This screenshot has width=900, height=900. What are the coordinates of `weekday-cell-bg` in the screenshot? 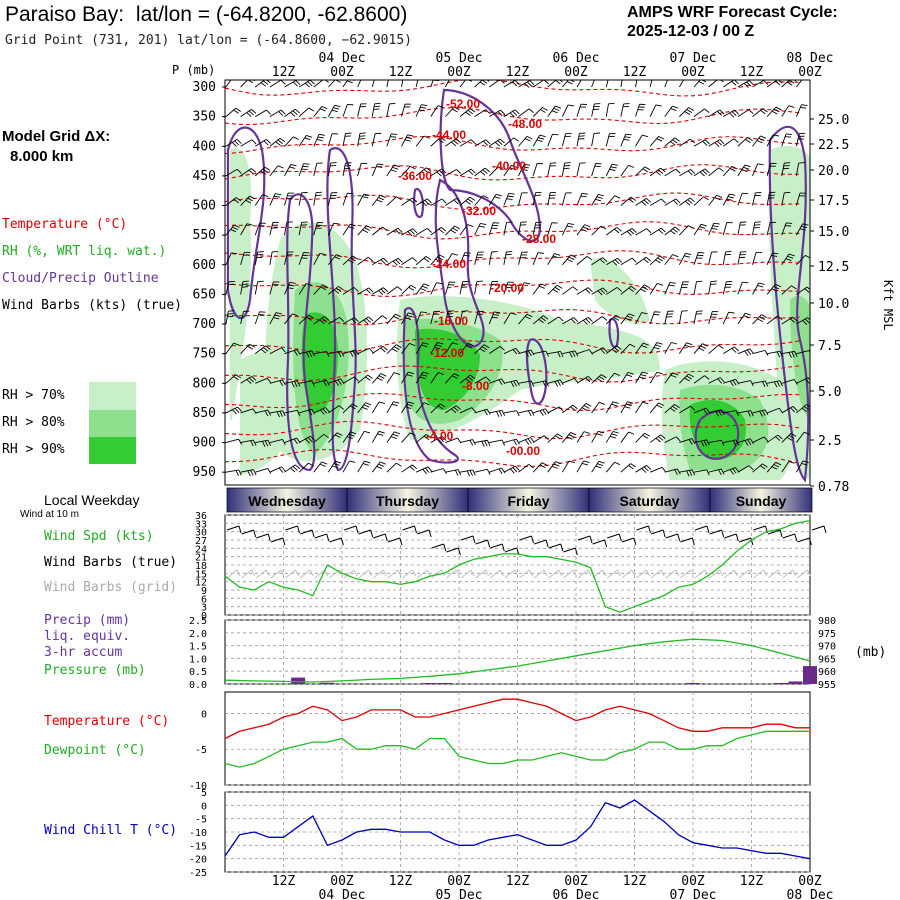 It's located at (407, 500).